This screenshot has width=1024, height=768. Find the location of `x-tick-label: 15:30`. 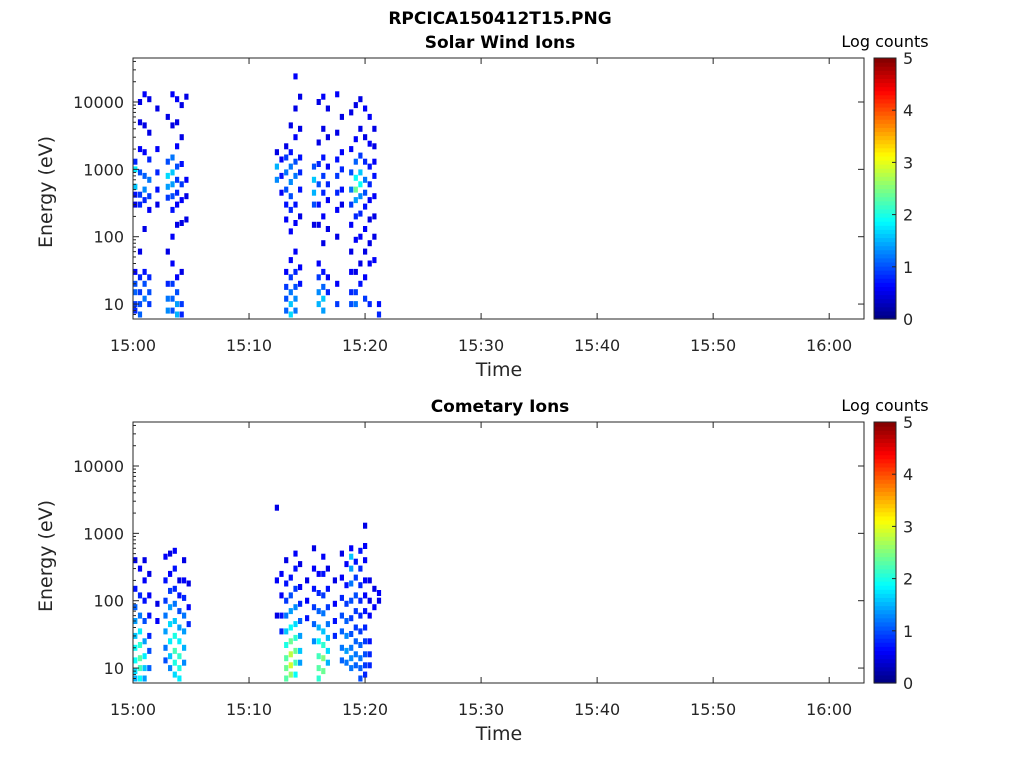

x-tick-label: 15:30 is located at coordinates (481, 709).